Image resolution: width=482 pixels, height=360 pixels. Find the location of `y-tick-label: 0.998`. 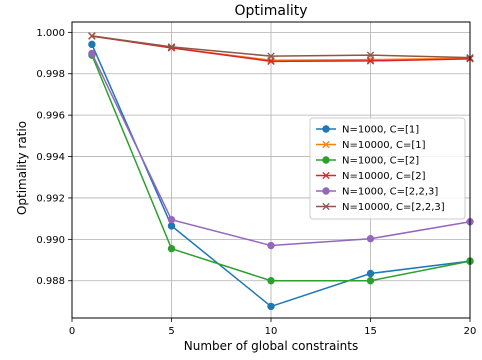

y-tick-label: 0.998 is located at coordinates (50, 74).